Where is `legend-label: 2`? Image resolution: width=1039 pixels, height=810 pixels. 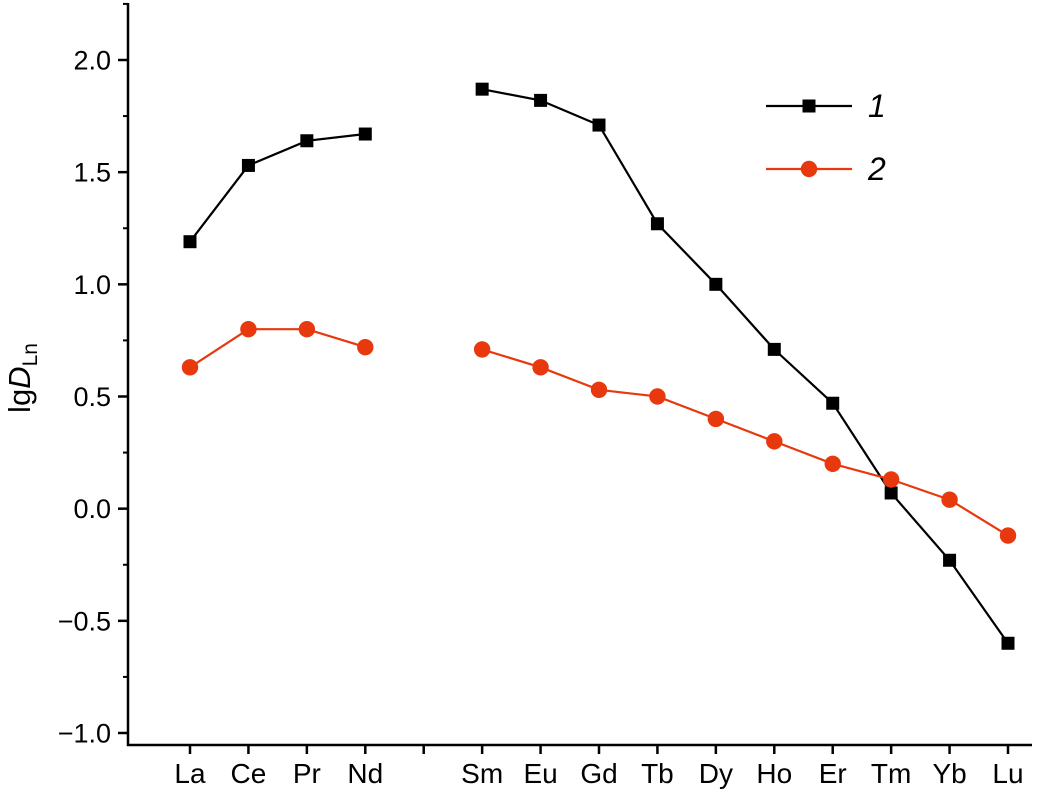 legend-label: 2 is located at coordinates (876, 169).